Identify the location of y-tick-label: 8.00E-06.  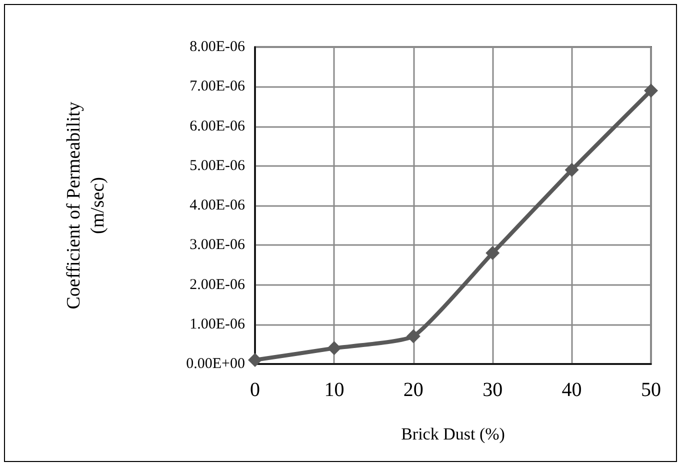
(218, 47).